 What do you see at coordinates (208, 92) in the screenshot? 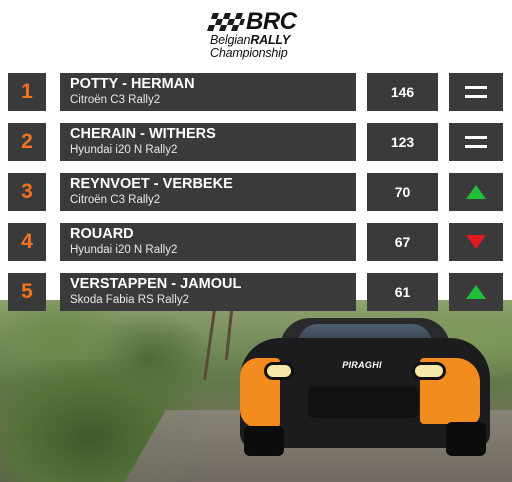
I see `crew-box: POTTY - HERMAN Citroën C3 Rally2` at bounding box center [208, 92].